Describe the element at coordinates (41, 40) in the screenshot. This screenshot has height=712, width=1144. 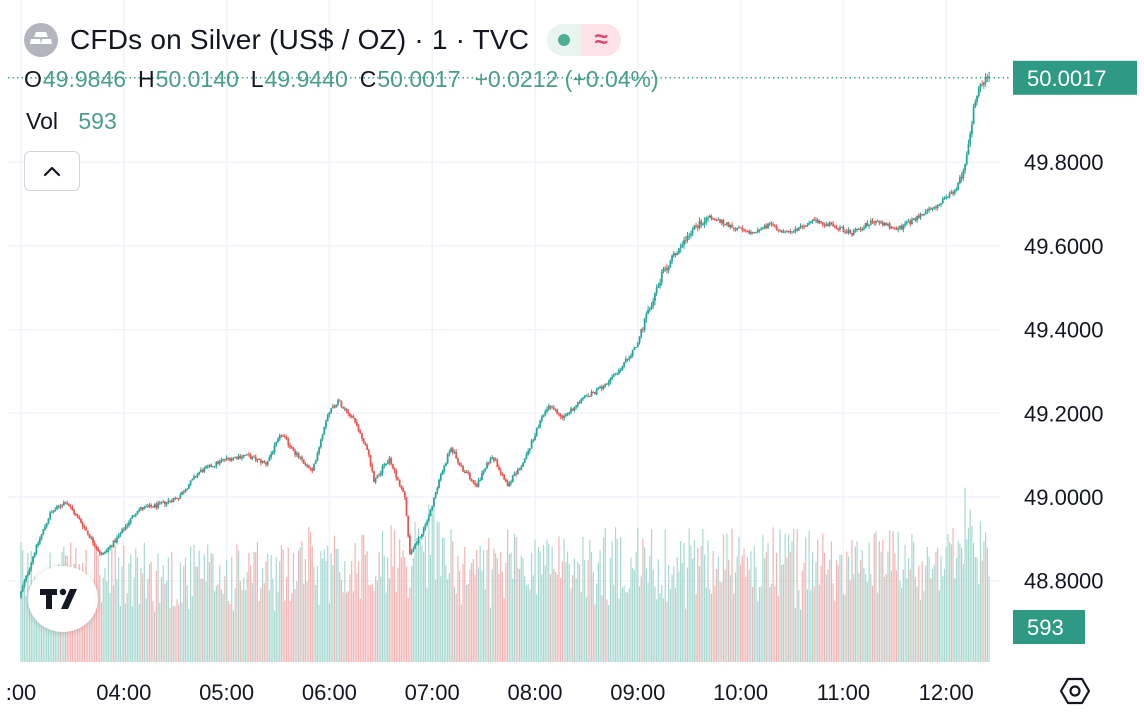
I see `silver-bars-icon` at that location.